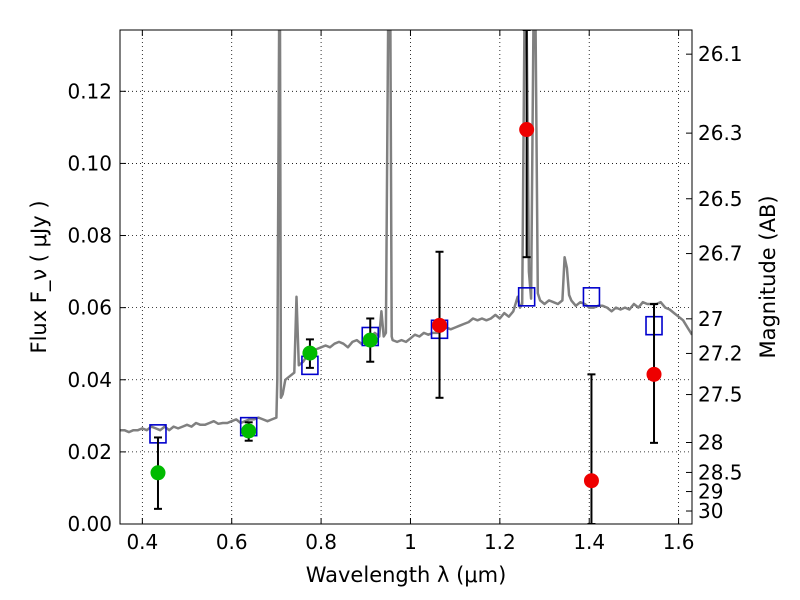 The image size is (800, 600). I want to click on right-tick-label: 27.5, so click(720, 395).